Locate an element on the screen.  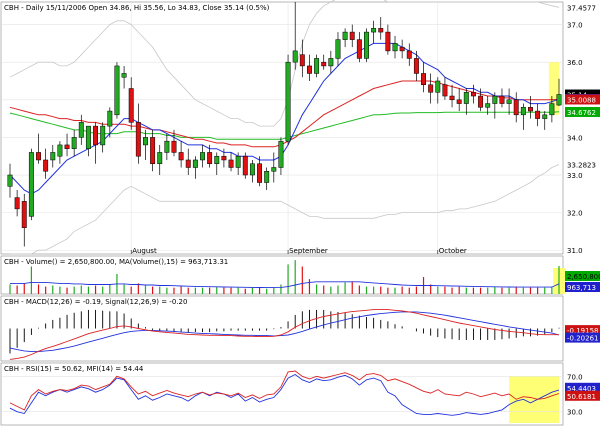
macd-signal-line is located at coordinates (284, 332).